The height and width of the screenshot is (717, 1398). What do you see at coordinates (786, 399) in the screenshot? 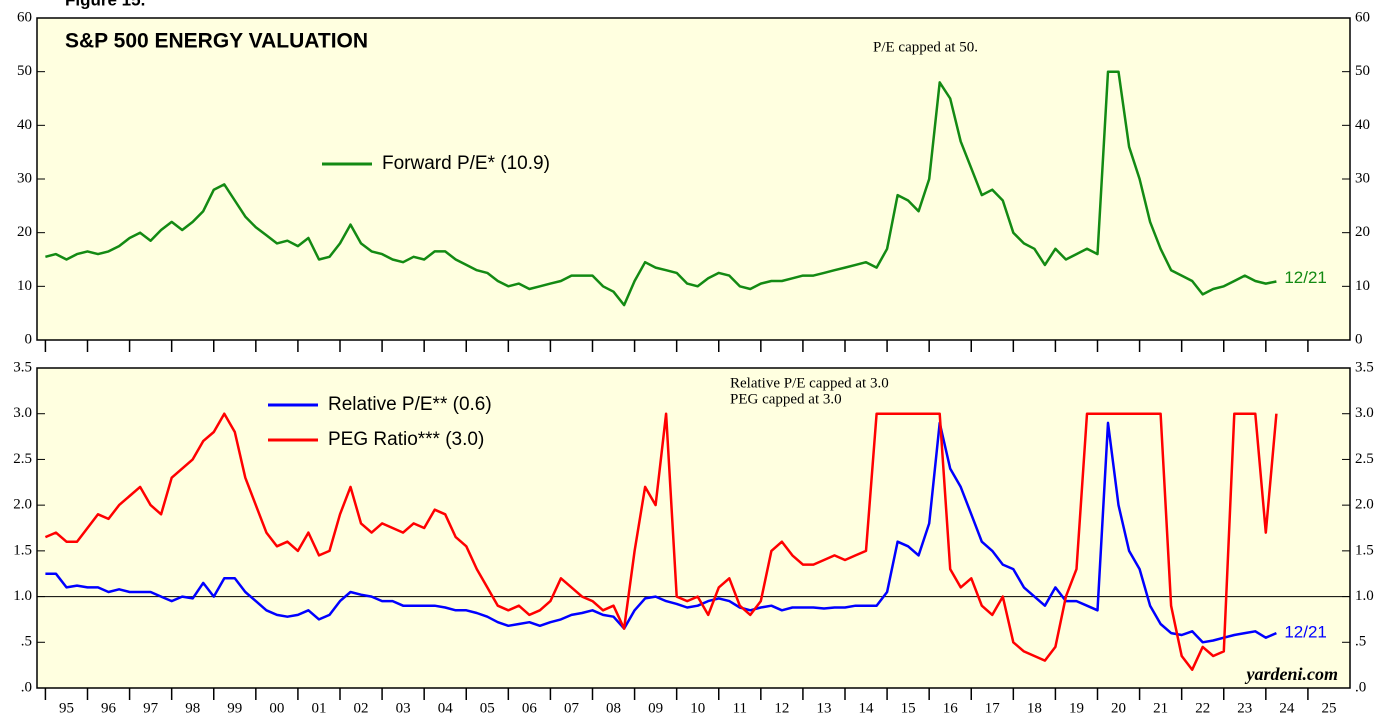
I see `annotation: PEG capped at 3.0` at bounding box center [786, 399].